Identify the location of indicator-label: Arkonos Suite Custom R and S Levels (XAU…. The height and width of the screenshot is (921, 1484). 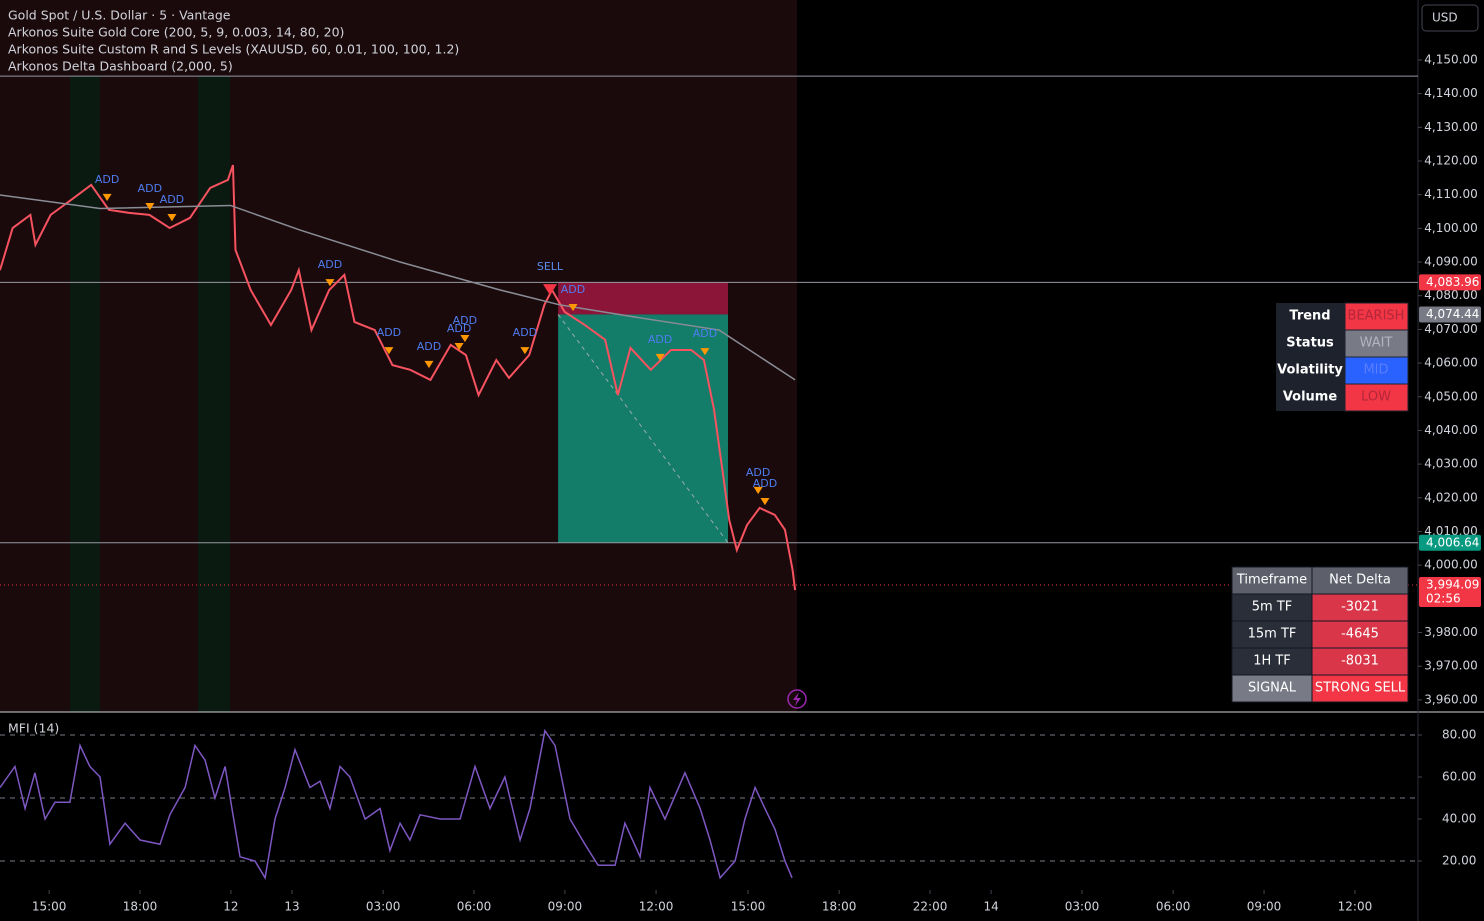
(233, 49).